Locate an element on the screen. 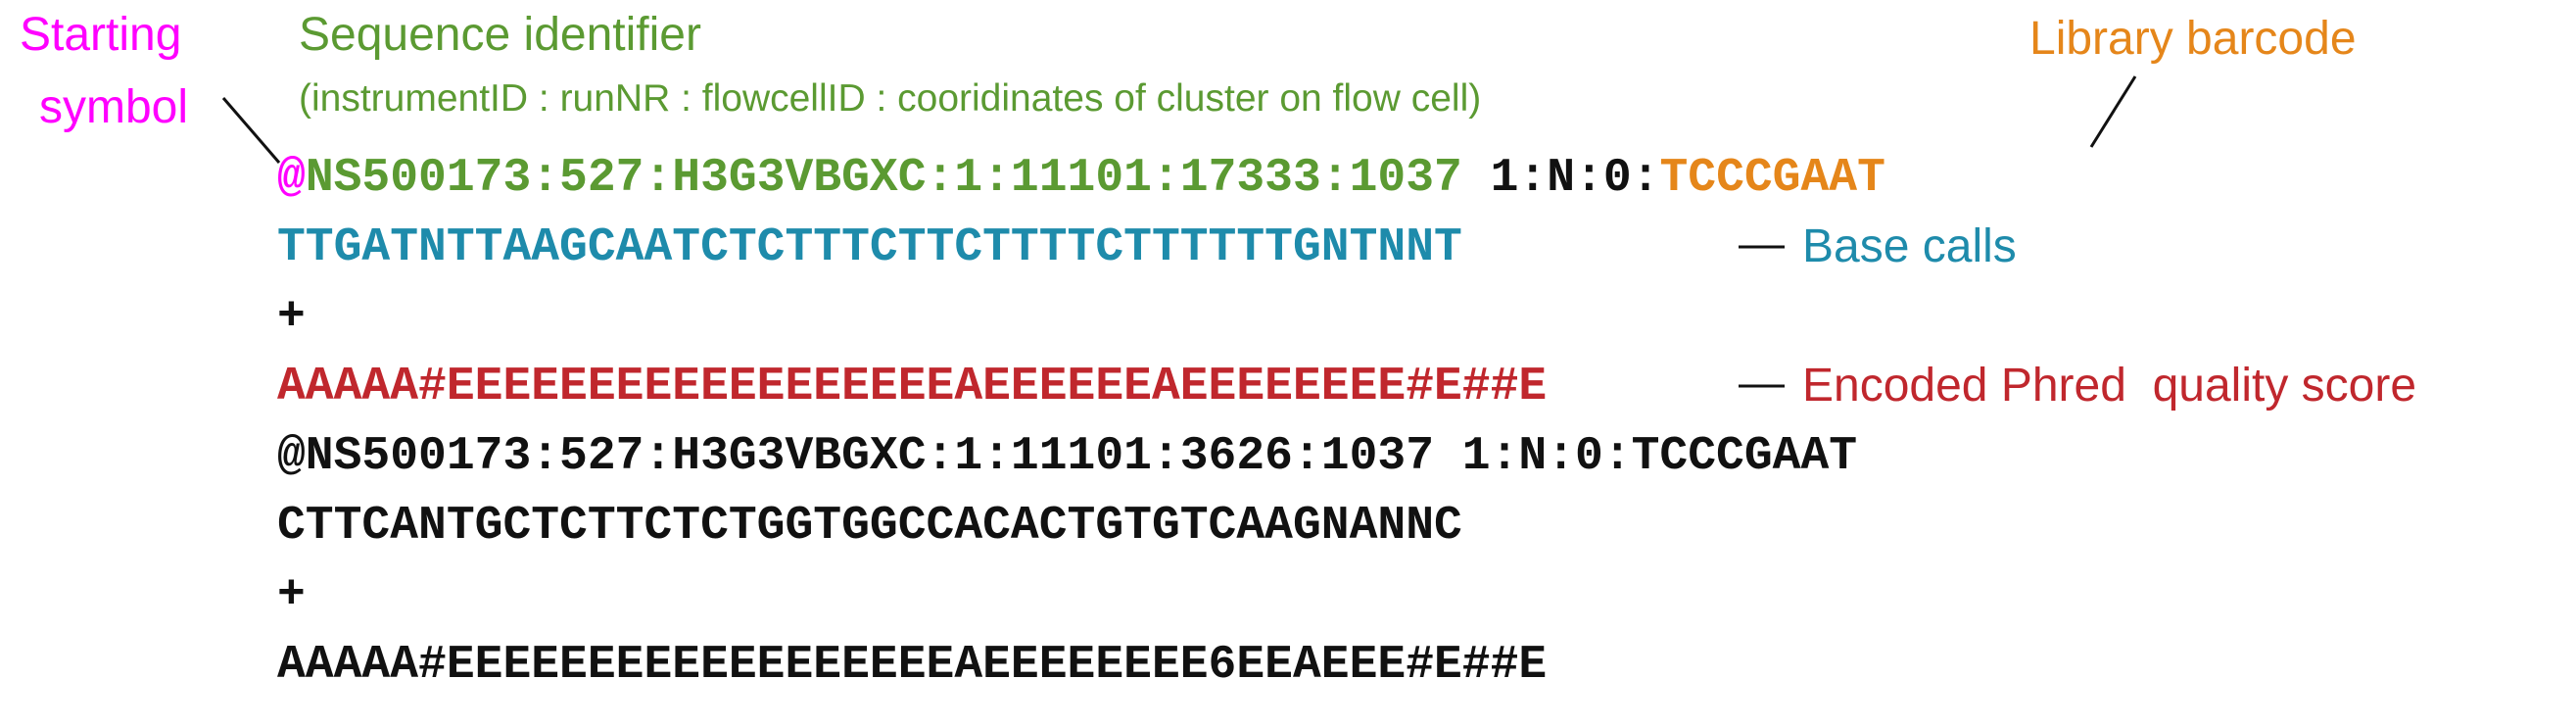 The image size is (2576, 728). read-info: 1:N:0: is located at coordinates (1560, 178).